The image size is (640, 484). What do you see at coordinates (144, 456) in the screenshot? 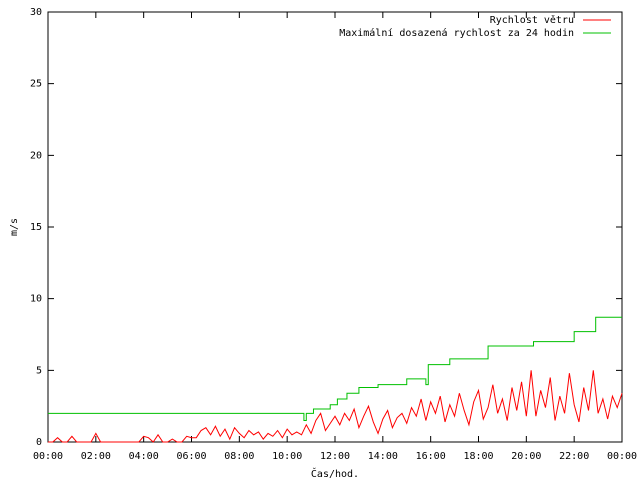
I see `x-tick-label: 04:00` at bounding box center [144, 456].